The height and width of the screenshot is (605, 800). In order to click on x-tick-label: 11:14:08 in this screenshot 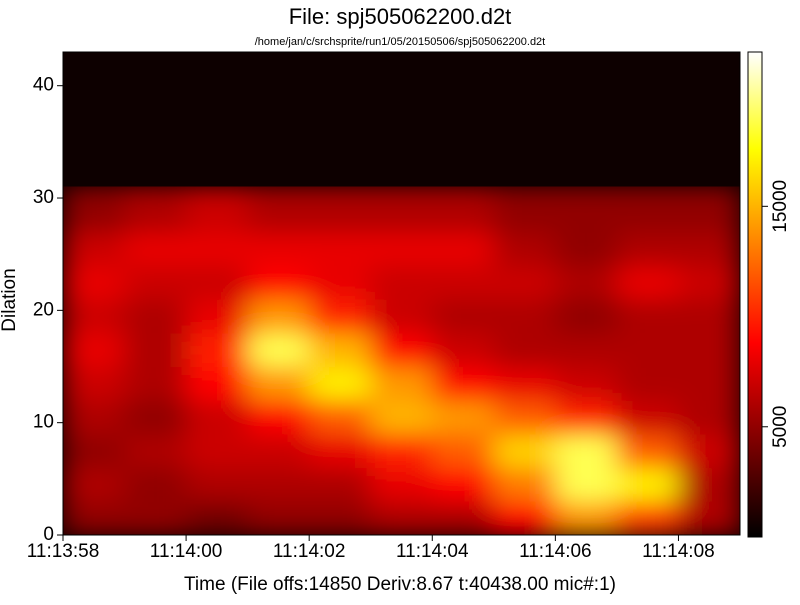, I will do `click(678, 551)`.